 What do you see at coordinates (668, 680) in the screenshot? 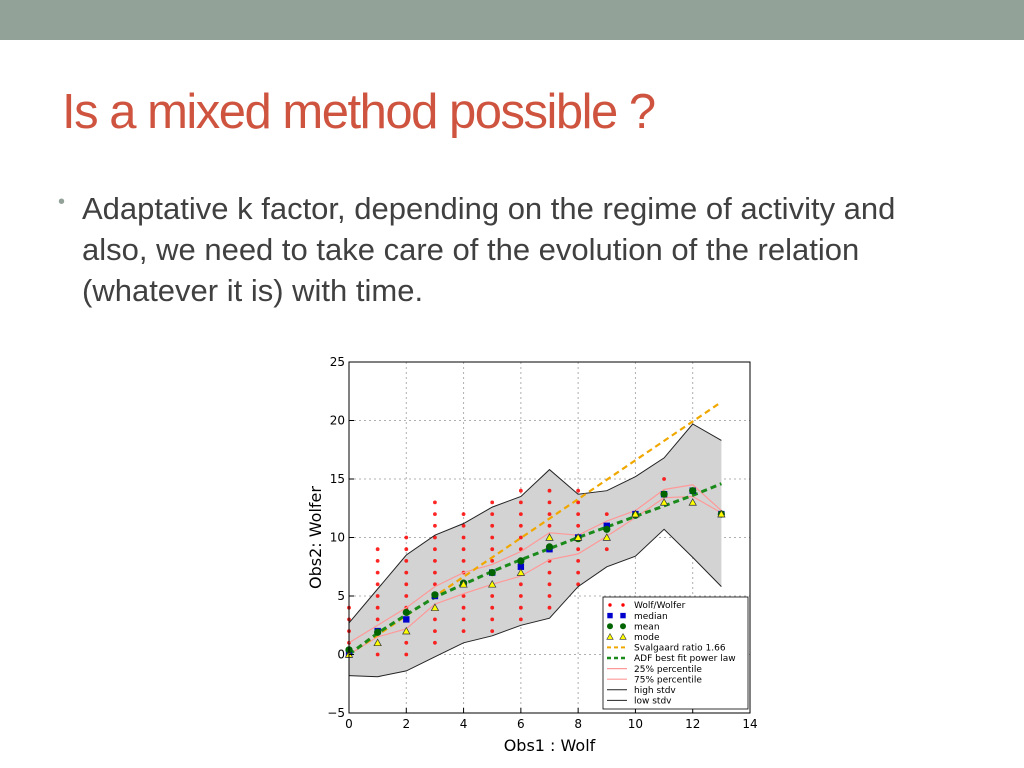
I see `legend-label: 75% percentile` at bounding box center [668, 680].